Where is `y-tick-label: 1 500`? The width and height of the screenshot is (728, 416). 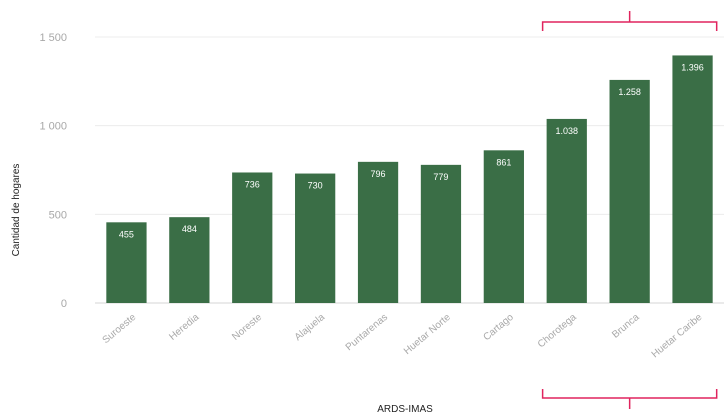 y-tick-label: 1 500 is located at coordinates (53, 38).